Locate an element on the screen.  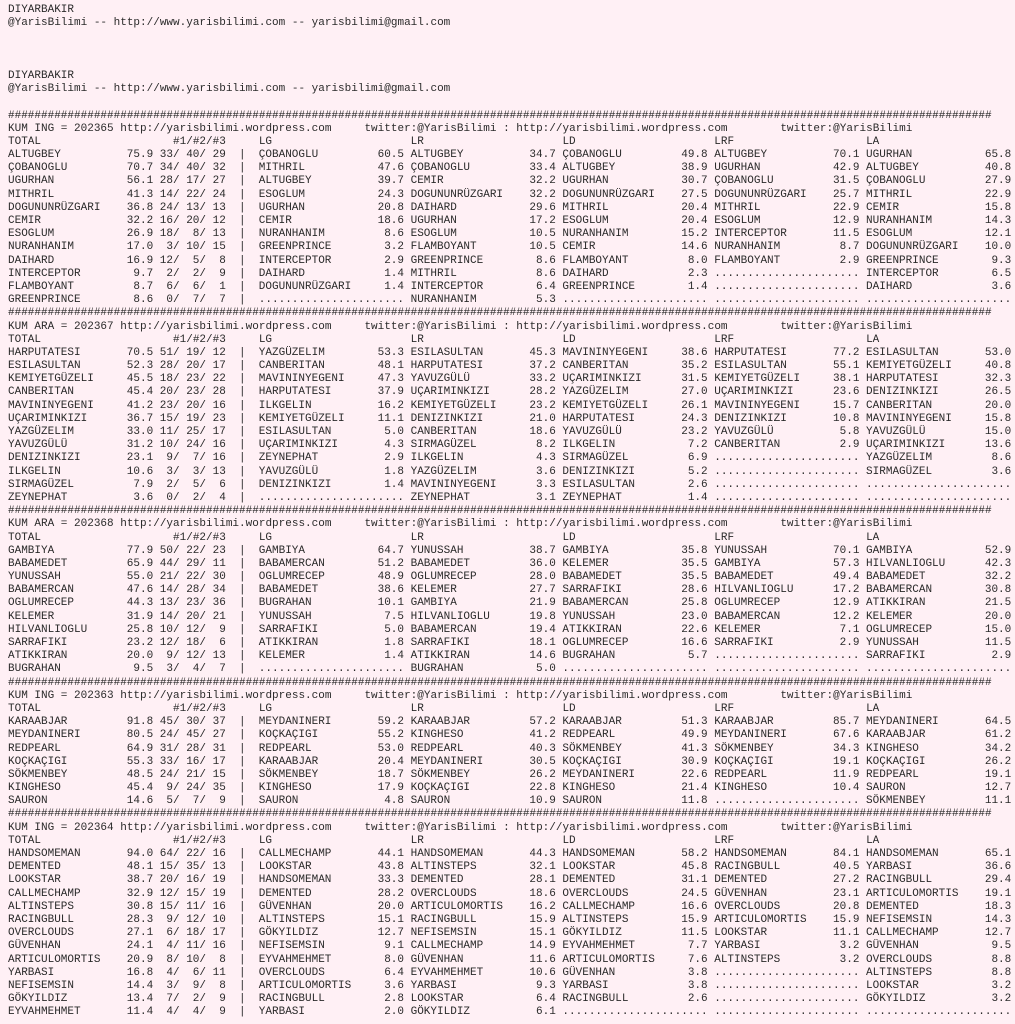
cell-lg: OGLUMRECEP 48.9 is located at coordinates (335, 577).